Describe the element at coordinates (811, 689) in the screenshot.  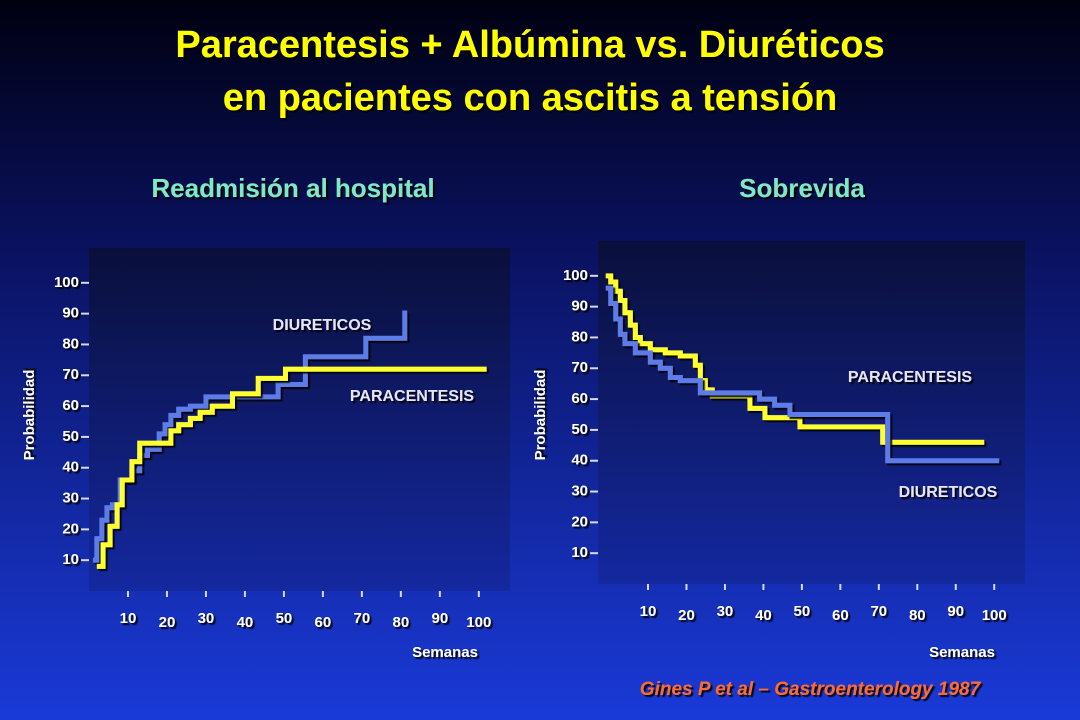
I see `citation: Gines P et al – Gastroenterology 1987` at that location.